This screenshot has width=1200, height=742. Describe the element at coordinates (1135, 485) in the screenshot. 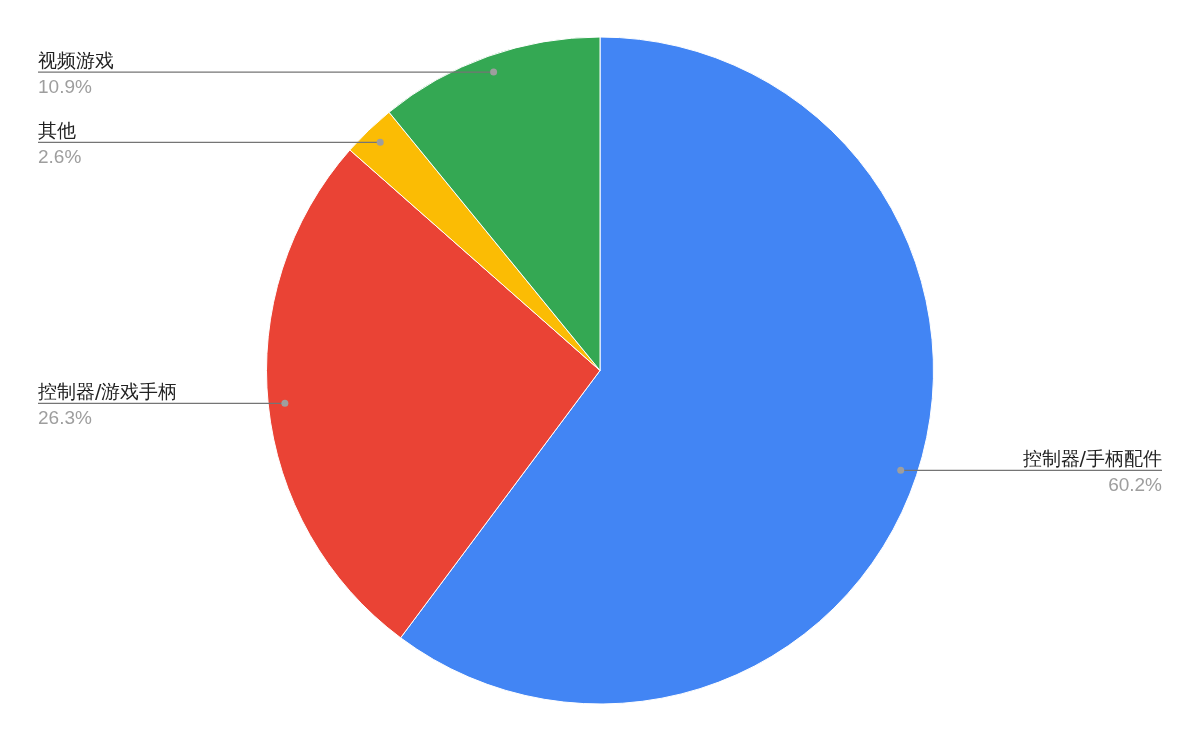

I see `data-label: 60.2%` at that location.